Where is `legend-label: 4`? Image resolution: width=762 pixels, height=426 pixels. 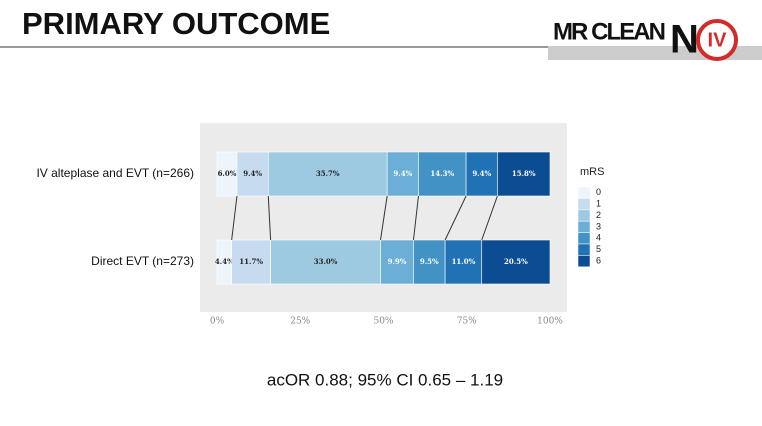
legend-label: 4 is located at coordinates (598, 238).